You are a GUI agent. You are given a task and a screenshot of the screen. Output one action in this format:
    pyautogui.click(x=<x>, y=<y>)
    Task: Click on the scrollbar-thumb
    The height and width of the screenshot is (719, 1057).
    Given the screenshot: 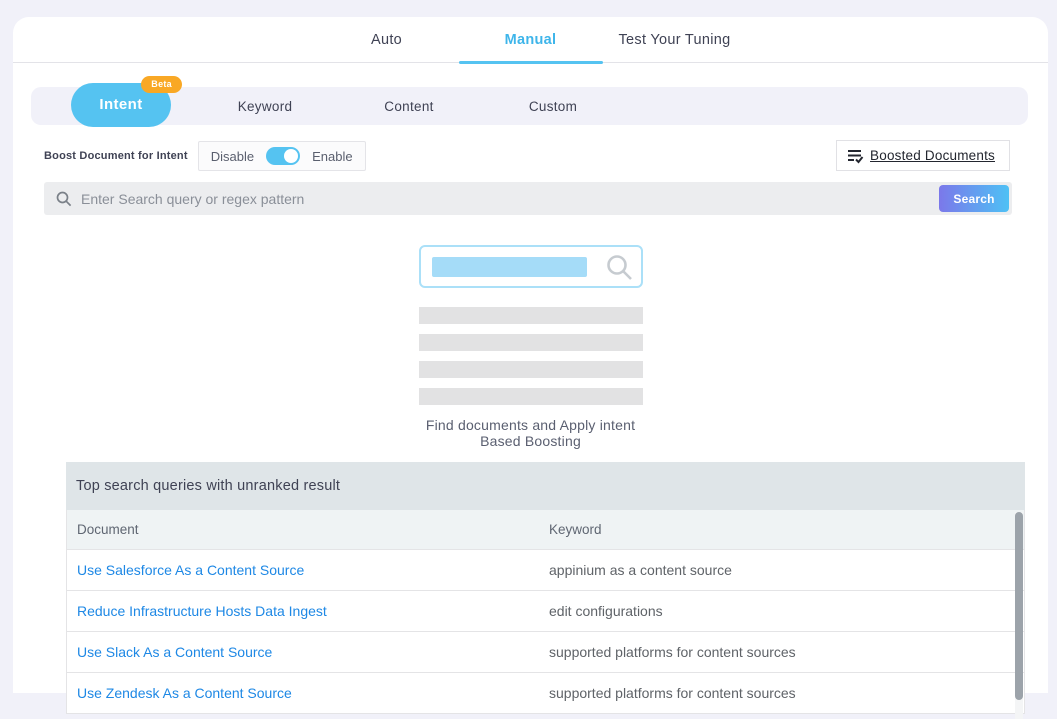 What is the action you would take?
    pyautogui.click(x=1019, y=606)
    